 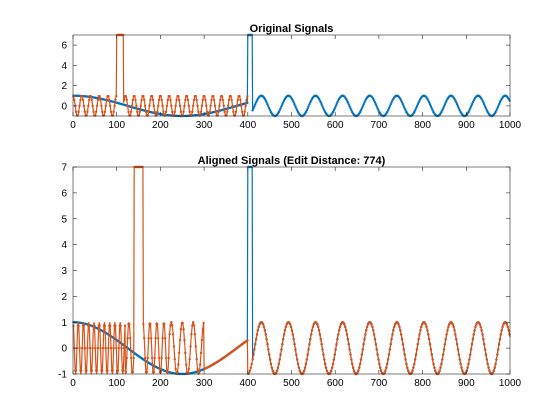 I want to click on x-tick-label: 900, so click(x=466, y=125).